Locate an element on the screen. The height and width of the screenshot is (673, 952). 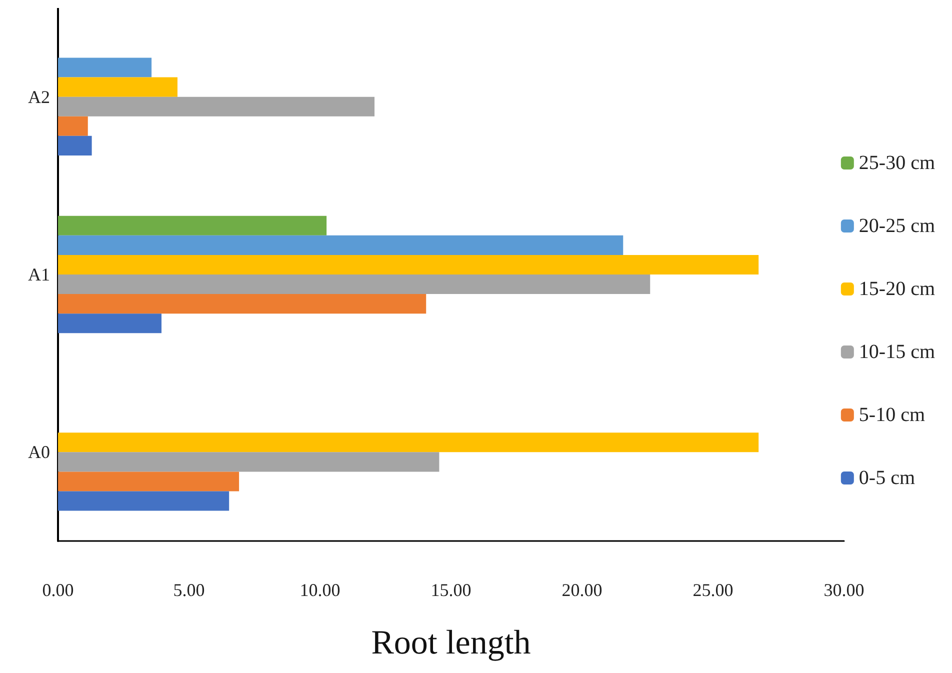
x-tick-label: 10.00 is located at coordinates (320, 590).